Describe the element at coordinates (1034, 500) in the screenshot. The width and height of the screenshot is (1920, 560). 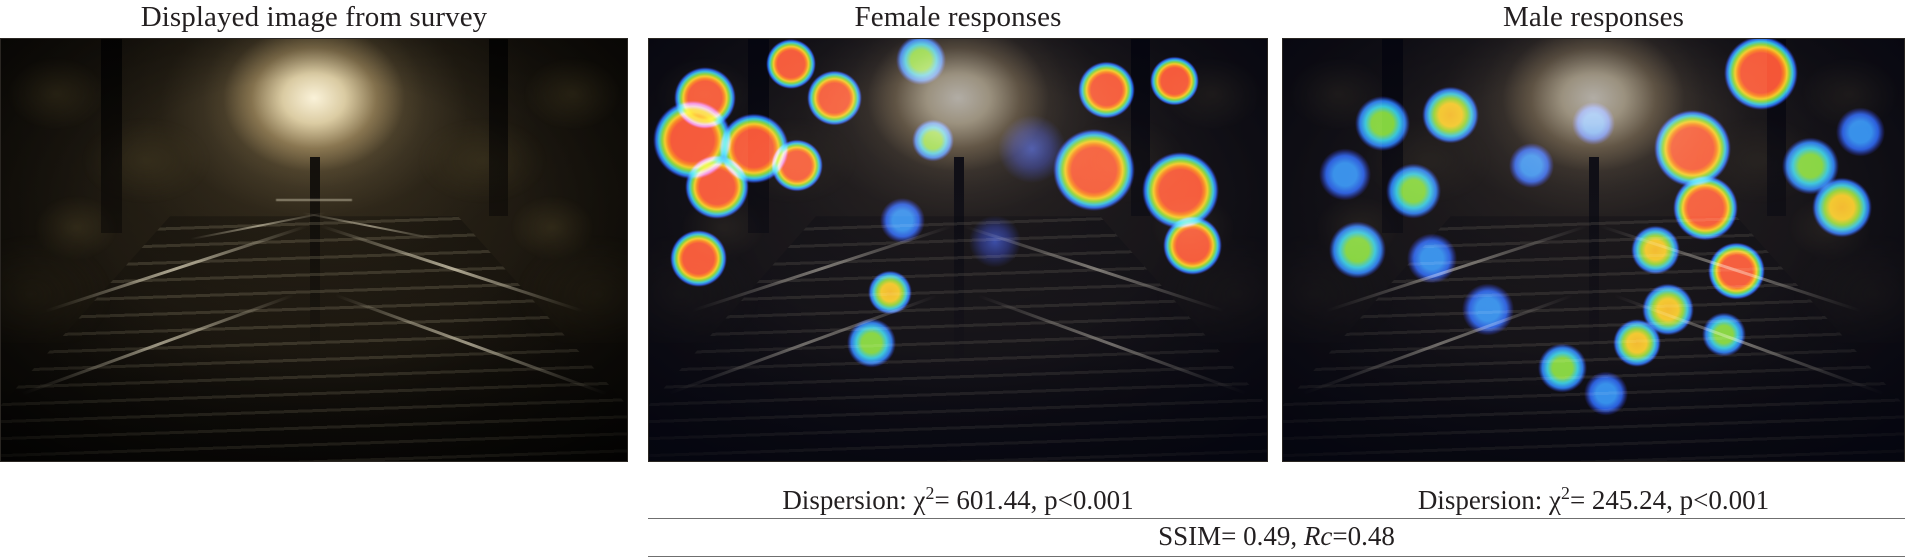
I see `caption-female-dispersion-value: = 601.44, p<0.001` at that location.